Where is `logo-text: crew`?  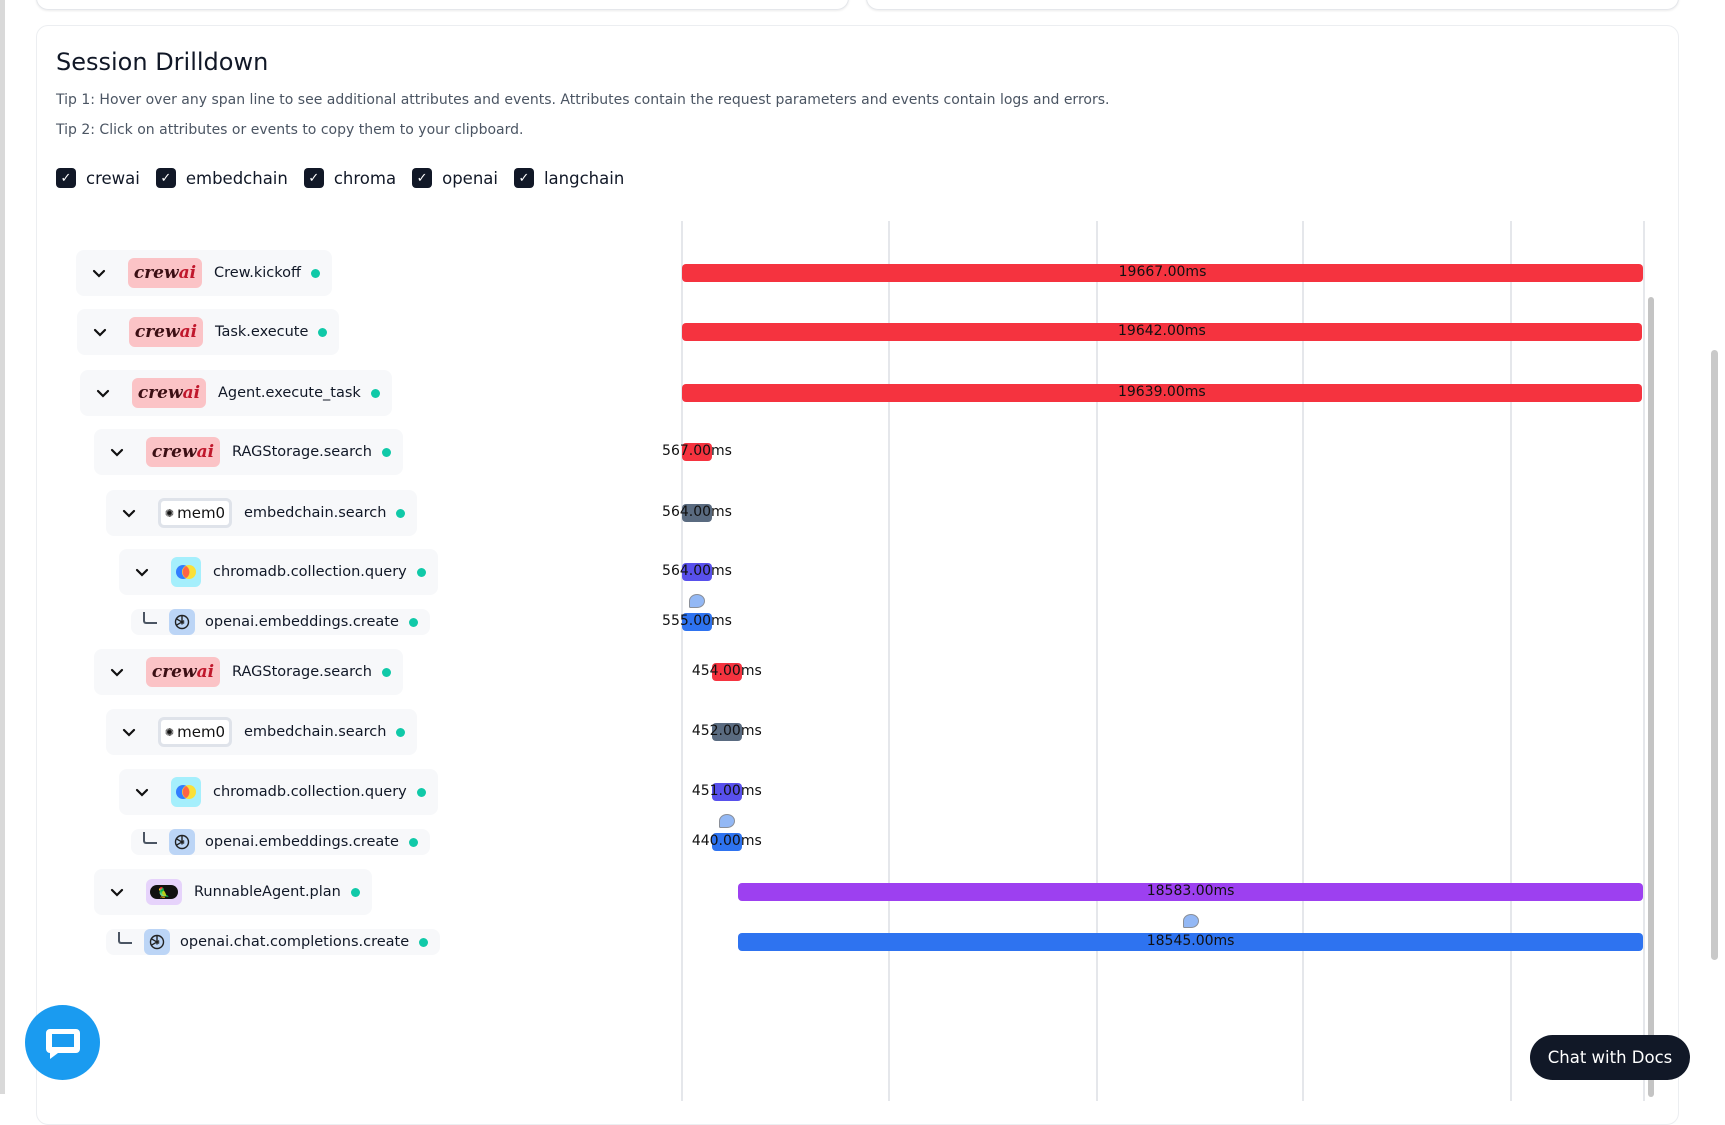
logo-text: crew is located at coordinates (160, 393).